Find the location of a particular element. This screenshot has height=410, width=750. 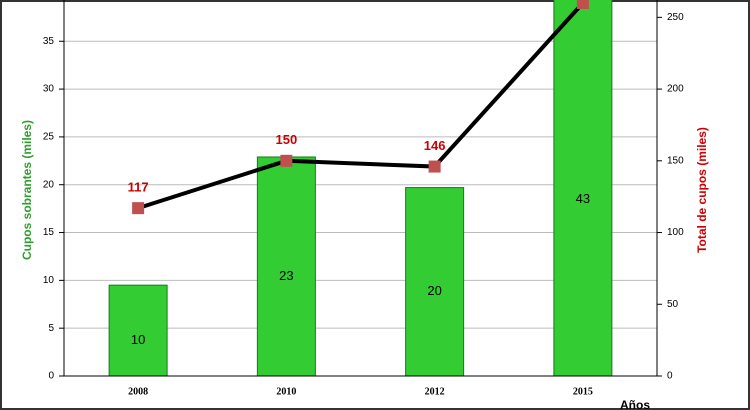

y-tick-label: 35 is located at coordinates (49, 41).